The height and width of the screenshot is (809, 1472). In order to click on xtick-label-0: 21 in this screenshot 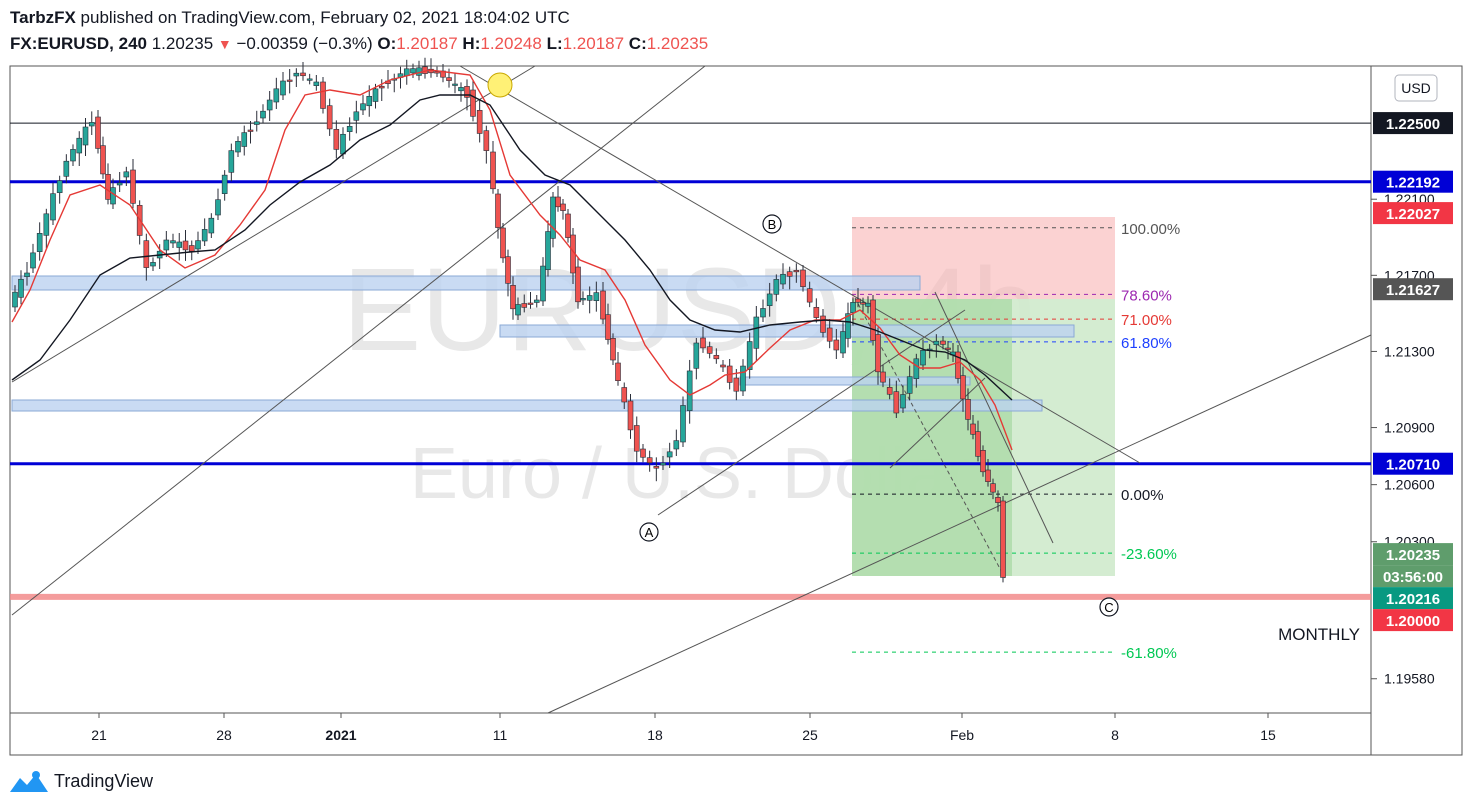, I will do `click(99, 735)`.